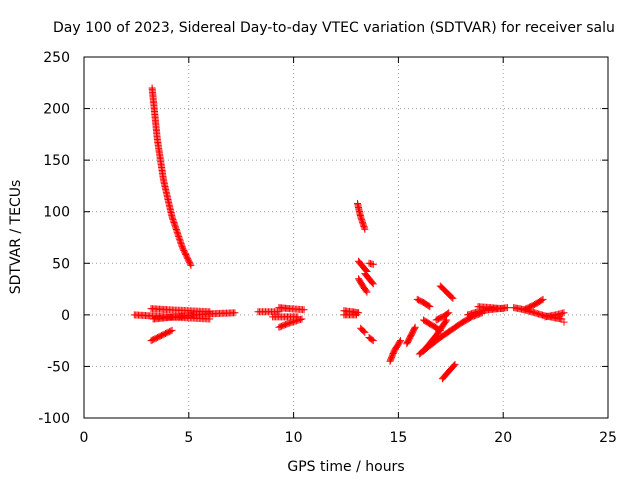 The width and height of the screenshot is (640, 480). I want to click on y-tick-label: 200, so click(56, 110).